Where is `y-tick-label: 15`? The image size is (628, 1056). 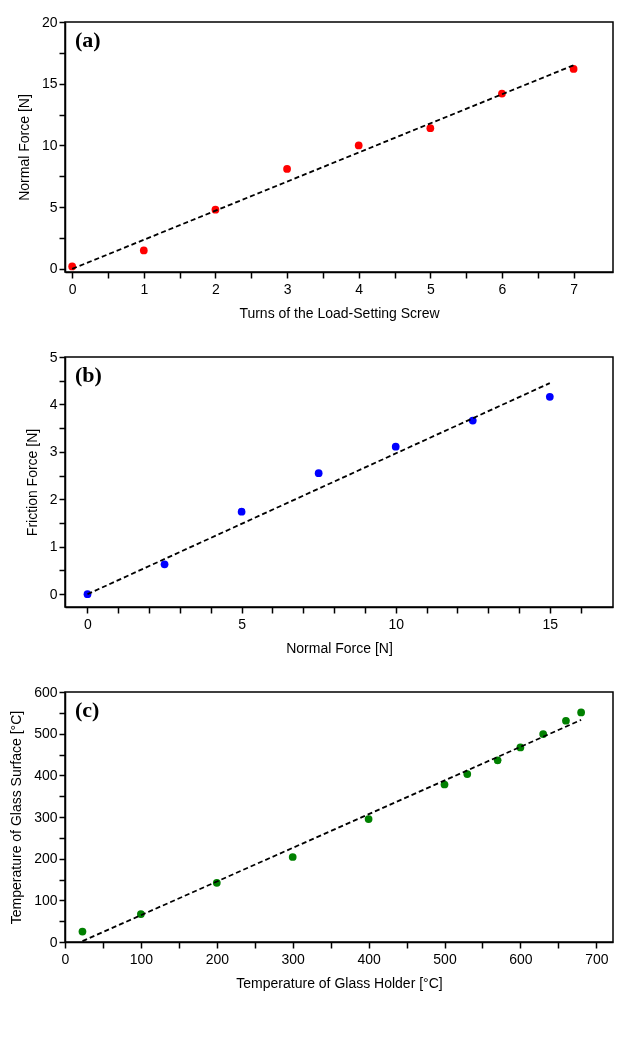
y-tick-label: 15 is located at coordinates (49, 83).